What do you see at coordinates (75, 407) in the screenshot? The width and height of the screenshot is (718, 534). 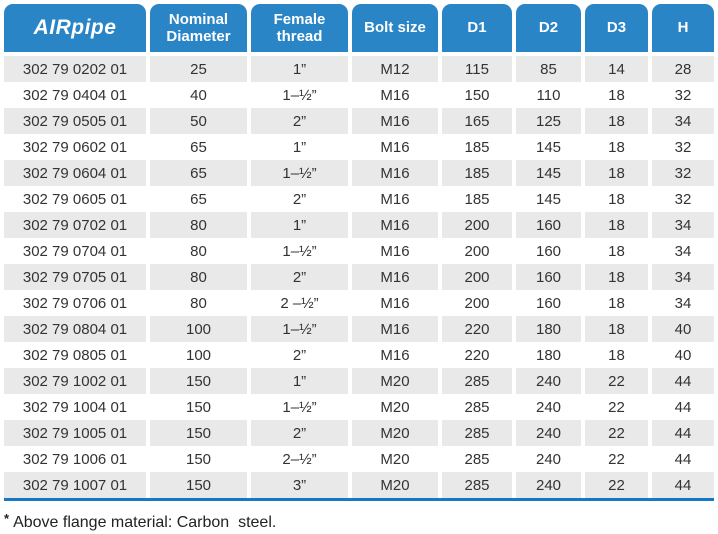 I see `part-number-cell: 302 79 1004 01` at bounding box center [75, 407].